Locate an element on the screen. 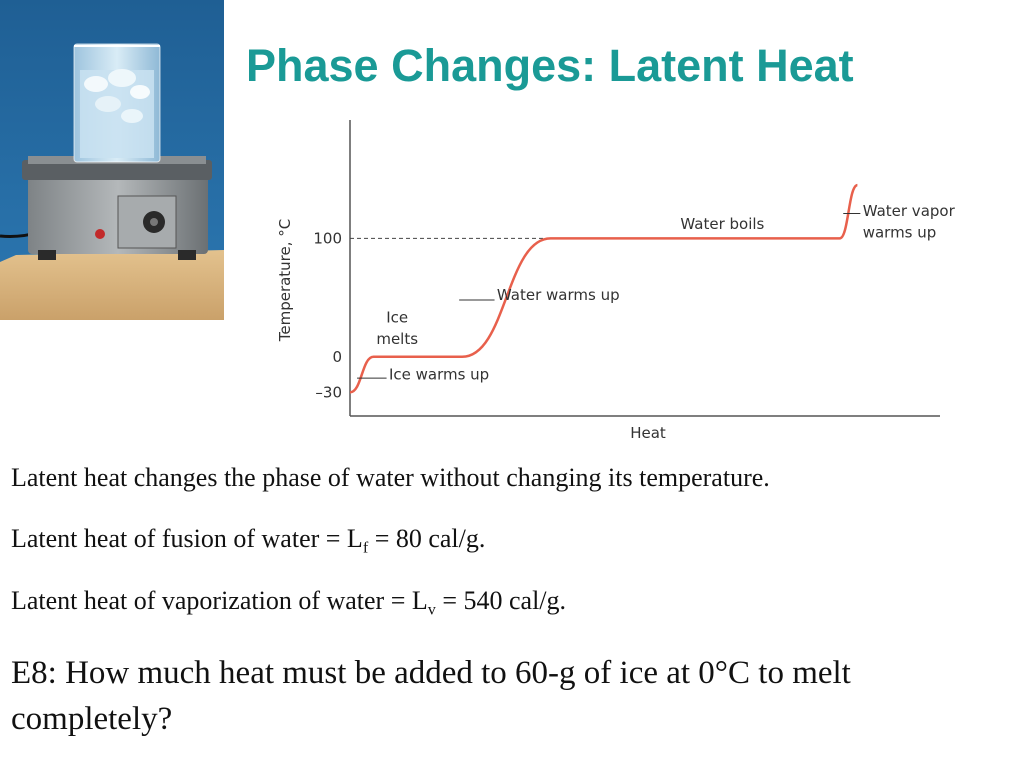 The width and height of the screenshot is (1024, 768). fusion-subscript: f is located at coordinates (365, 548).